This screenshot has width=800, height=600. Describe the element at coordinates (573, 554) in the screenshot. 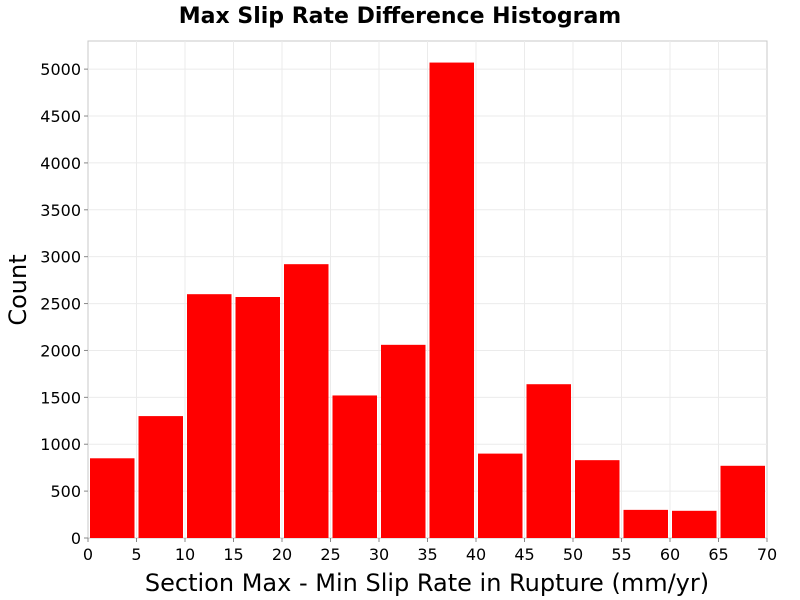

I see `x-tick-label: 50` at that location.